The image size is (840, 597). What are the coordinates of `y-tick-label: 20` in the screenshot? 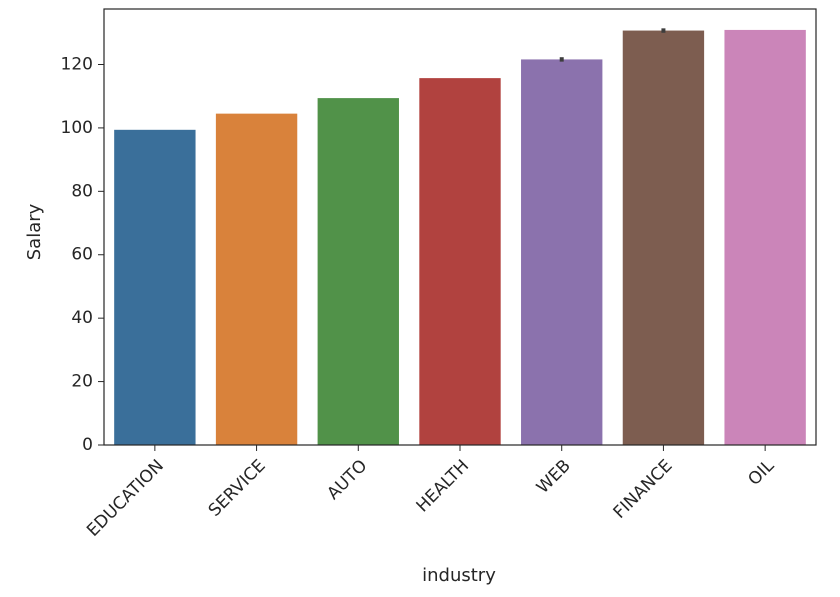 It's located at (82, 382).